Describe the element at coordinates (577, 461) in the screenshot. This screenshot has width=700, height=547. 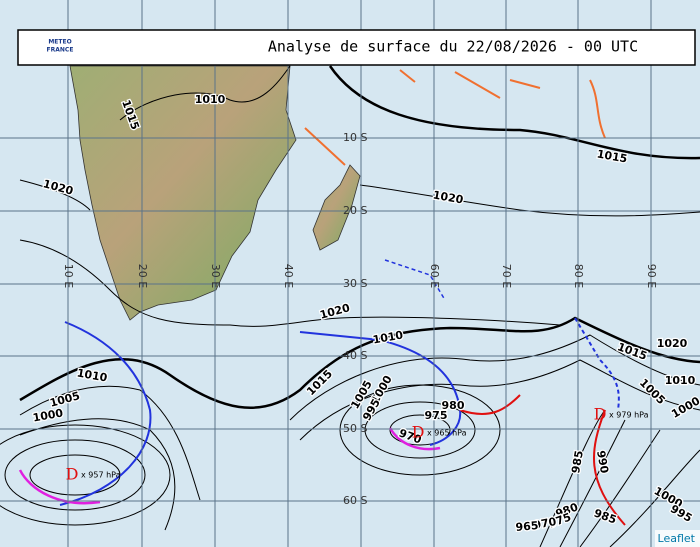
I see `isobar-label: 985` at that location.